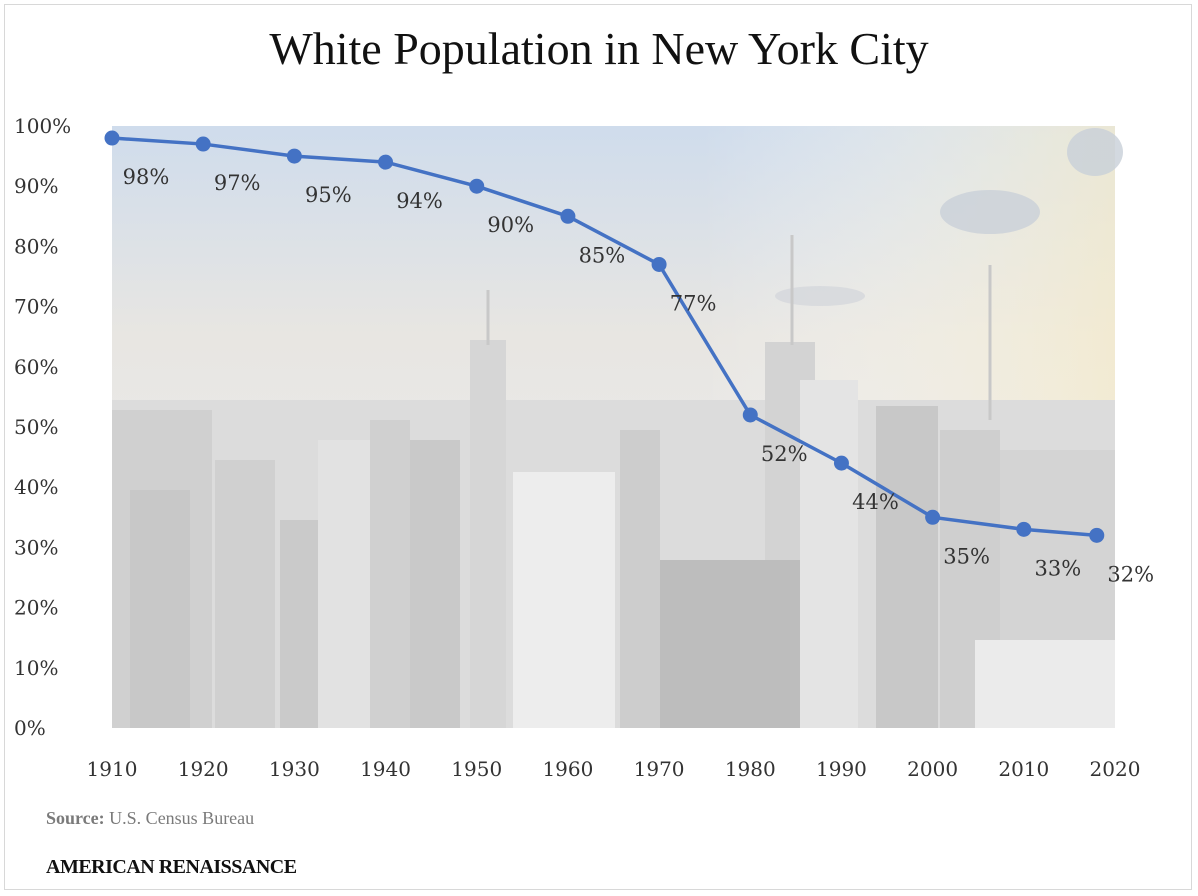 The width and height of the screenshot is (1198, 896). What do you see at coordinates (36, 487) in the screenshot?
I see `y-tick-label: 40%` at bounding box center [36, 487].